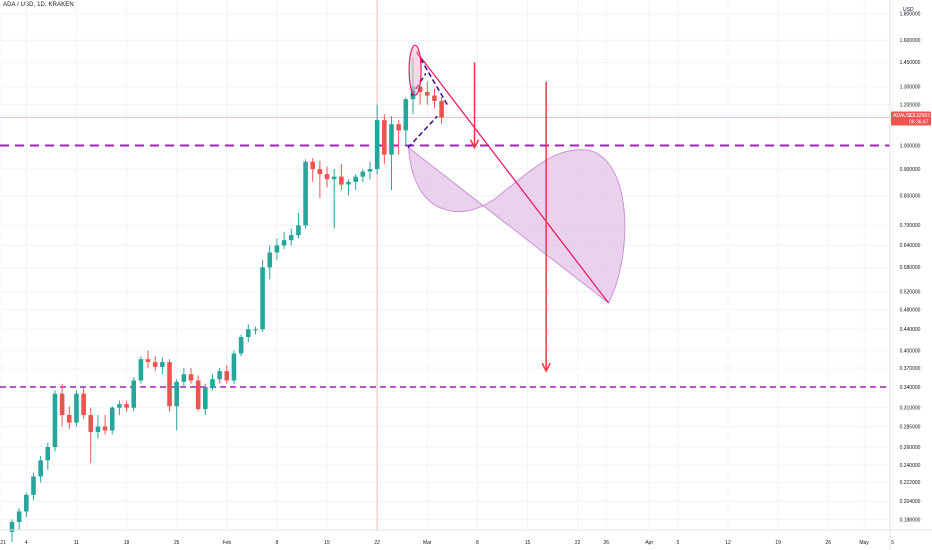  Describe the element at coordinates (422, 132) in the screenshot. I see `wedge-lower-line` at that location.